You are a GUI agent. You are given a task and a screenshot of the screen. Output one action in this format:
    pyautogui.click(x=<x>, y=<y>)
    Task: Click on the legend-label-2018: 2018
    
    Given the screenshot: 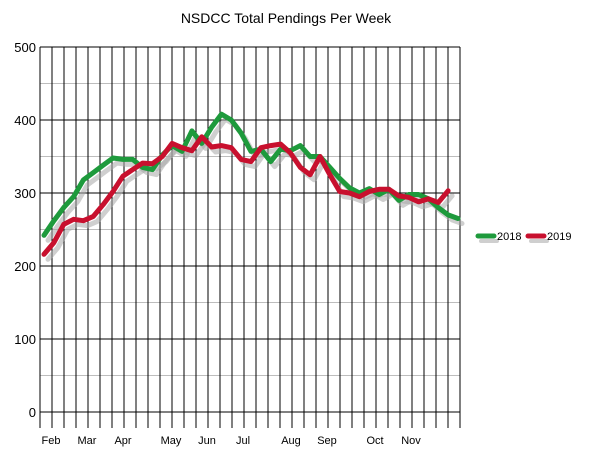 What is the action you would take?
    pyautogui.click(x=509, y=237)
    